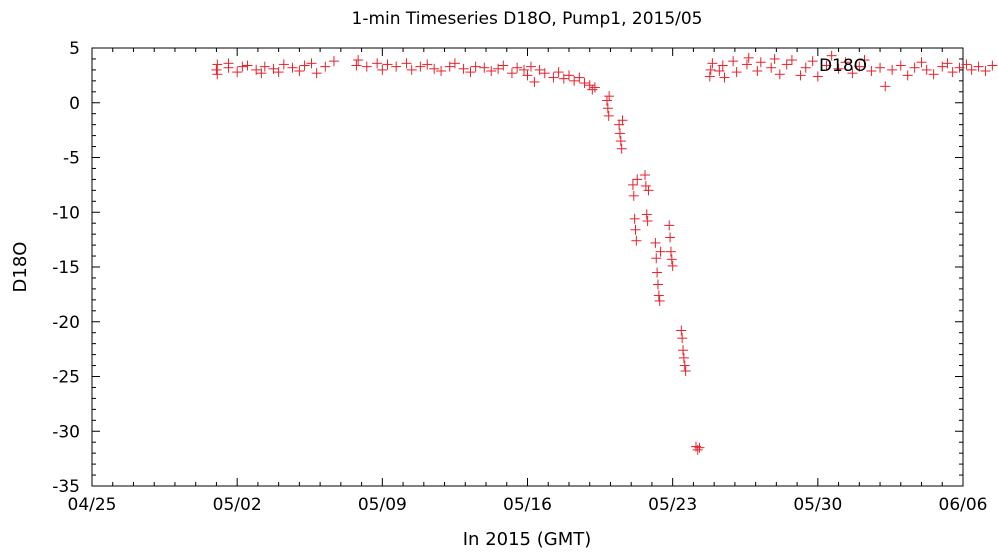 This screenshot has width=998, height=559. Describe the element at coordinates (74, 104) in the screenshot. I see `y-tick-label: 0` at that location.